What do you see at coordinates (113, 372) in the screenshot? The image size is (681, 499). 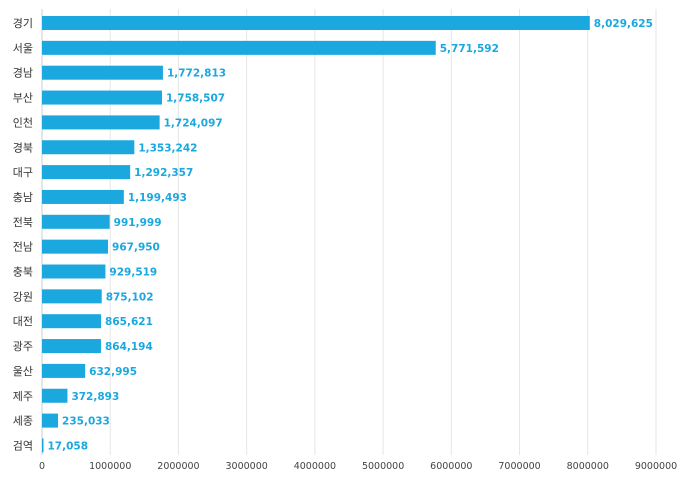 I see `data-label: 632,995` at bounding box center [113, 372].